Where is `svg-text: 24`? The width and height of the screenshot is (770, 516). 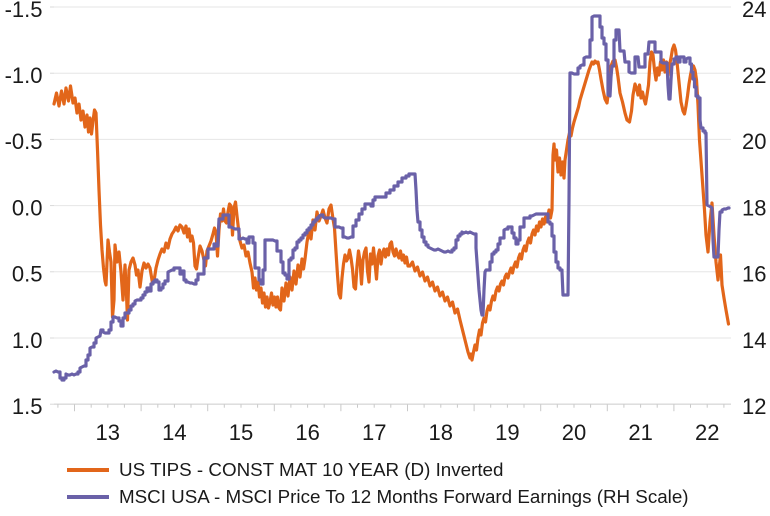
svg-text: 24 is located at coordinates (754, 11).